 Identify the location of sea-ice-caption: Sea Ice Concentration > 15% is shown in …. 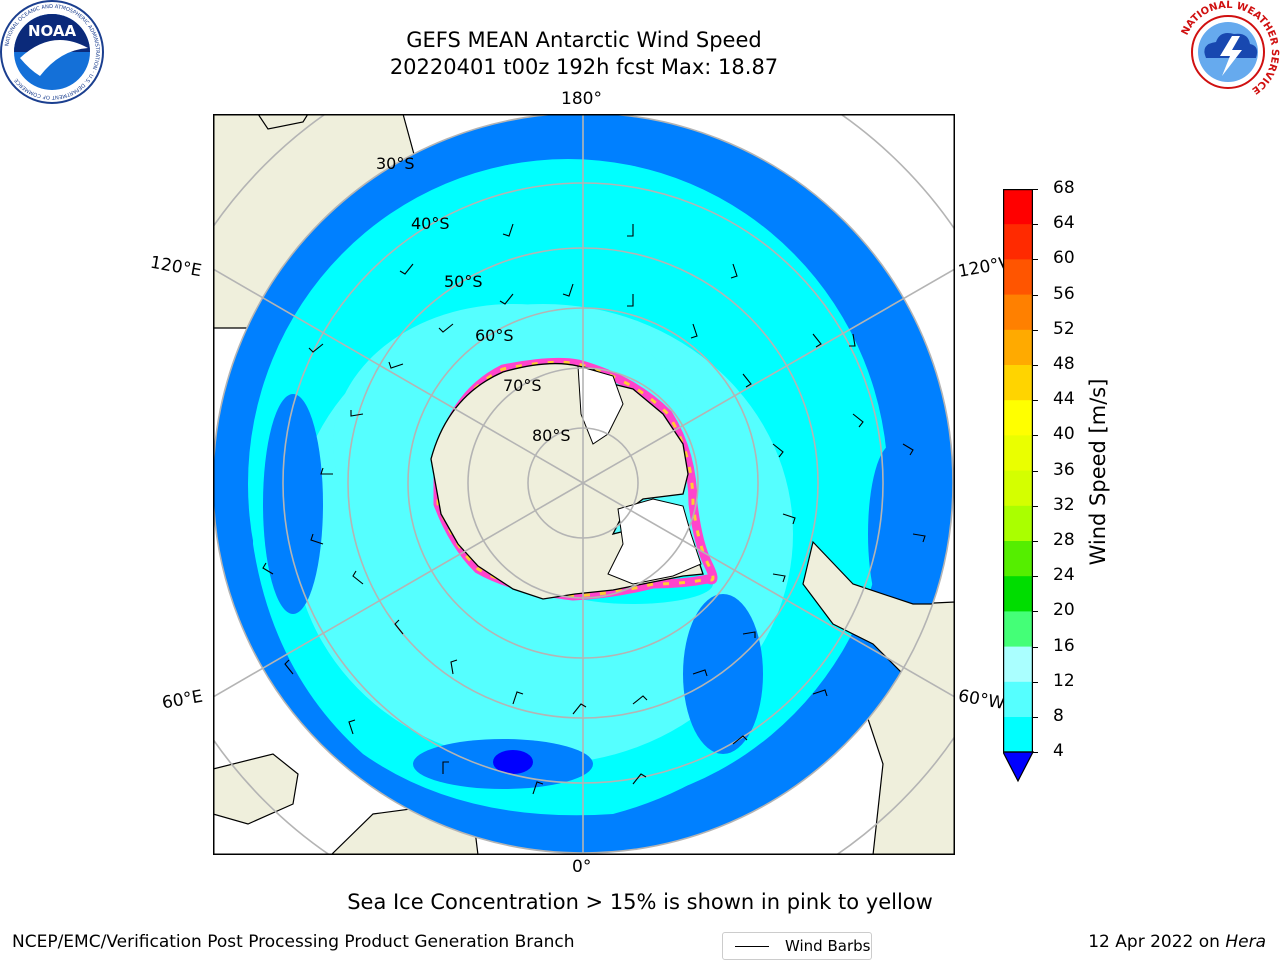
(640, 902).